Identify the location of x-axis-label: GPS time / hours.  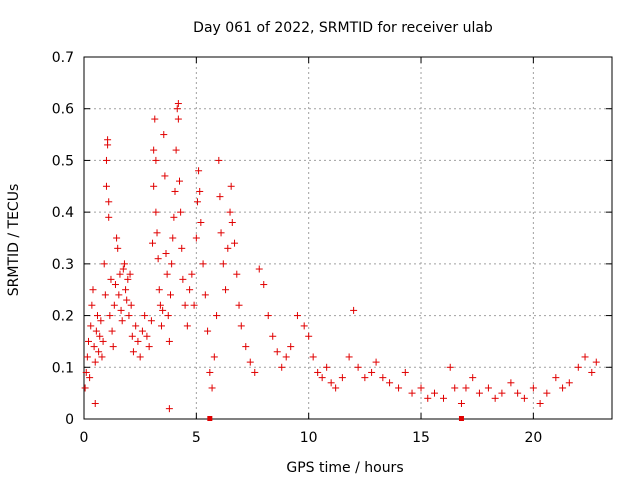
(344, 468).